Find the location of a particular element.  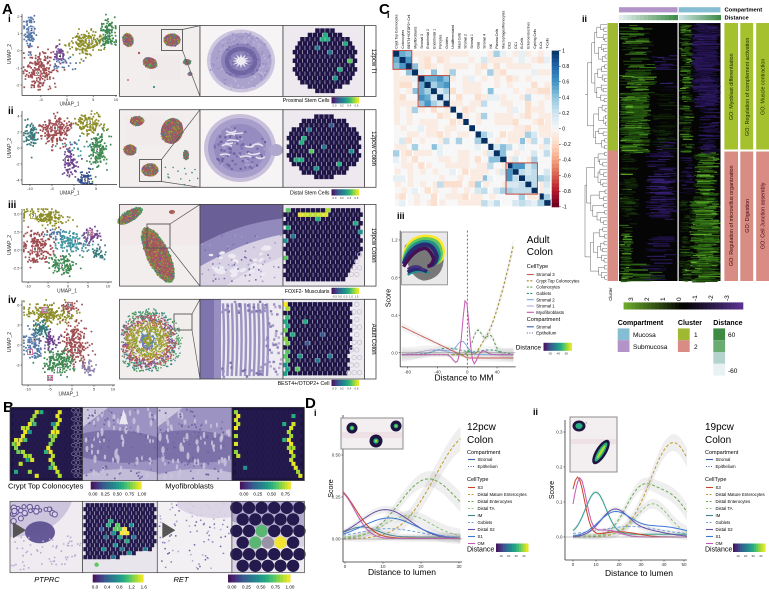

svg-text: GO: Digestion is located at coordinates (748, 216).